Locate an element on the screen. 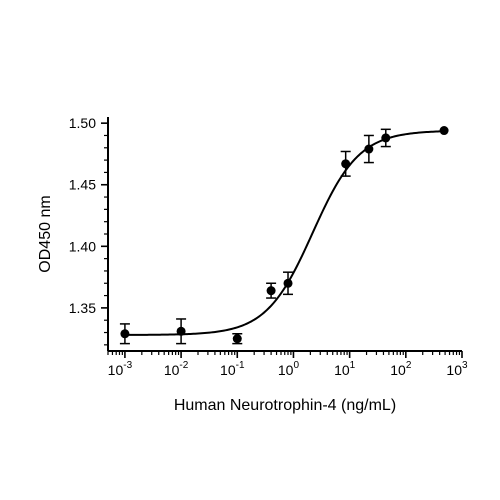  x-tick-label: 10² is located at coordinates (401, 369).